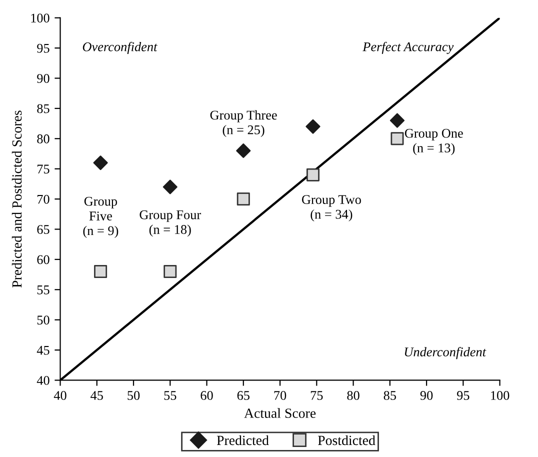 This screenshot has width=538, height=457. I want to click on x-tick-label: 80, so click(353, 395).